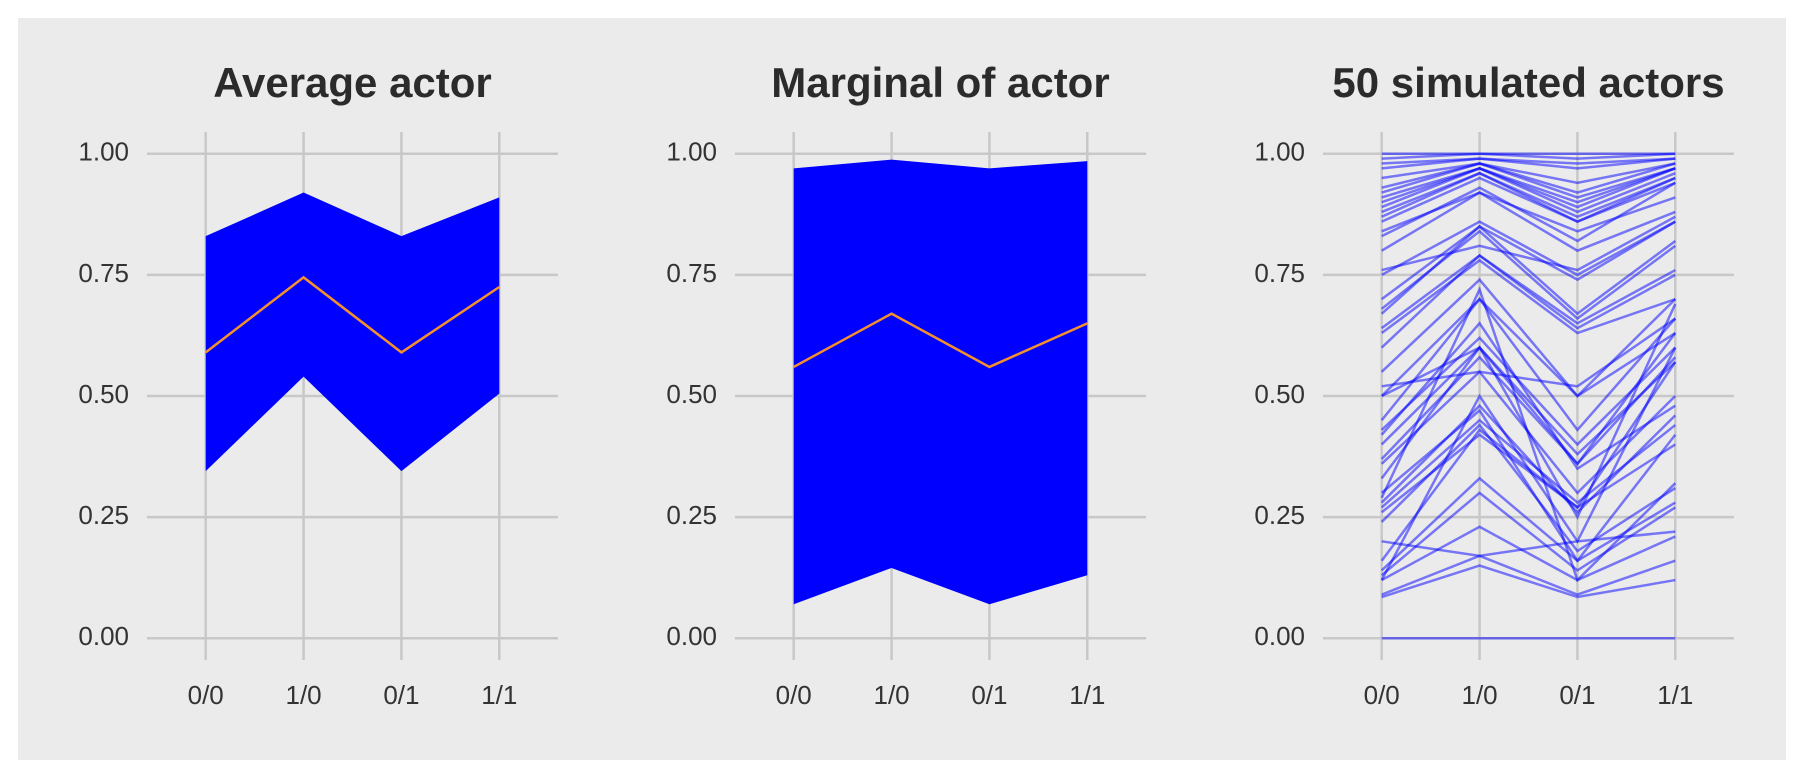 This screenshot has height=780, width=1800. I want to click on chart-title: Marginal of actor, so click(940, 82).